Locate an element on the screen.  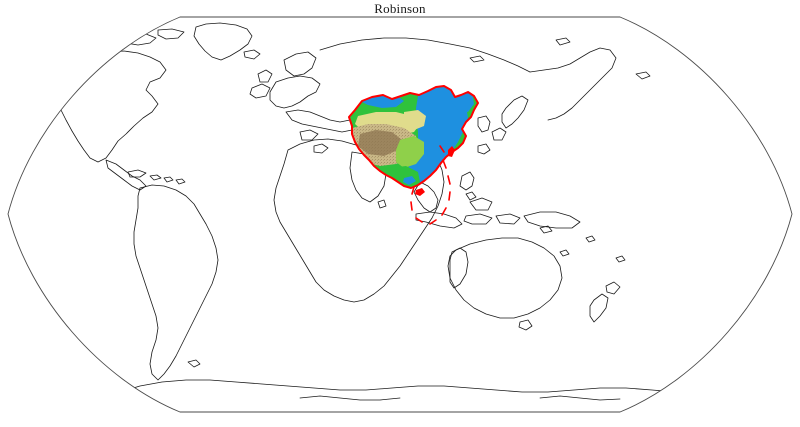
china-border-outline is located at coordinates (413, 137).